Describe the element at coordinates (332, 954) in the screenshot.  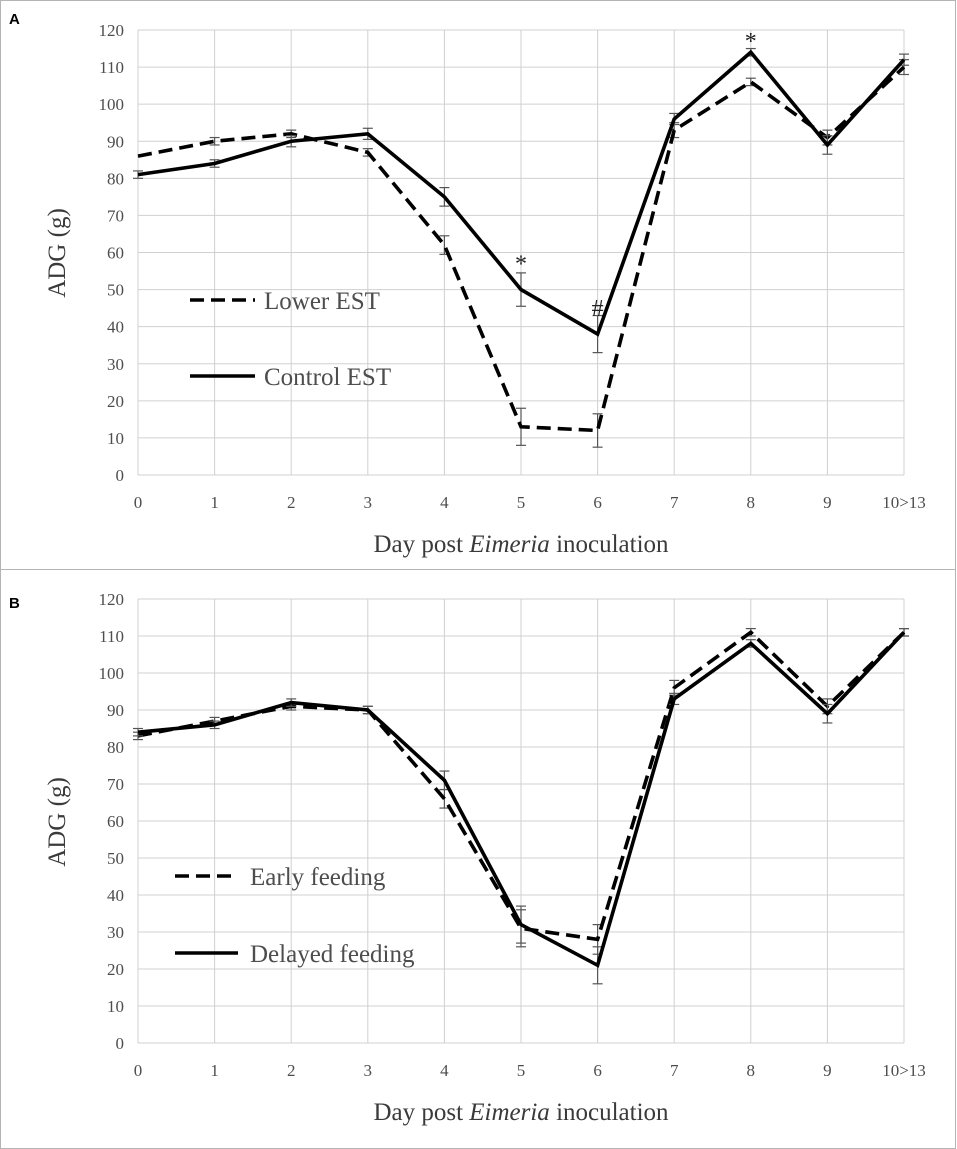
I see `legend-label: Delayed feeding` at that location.